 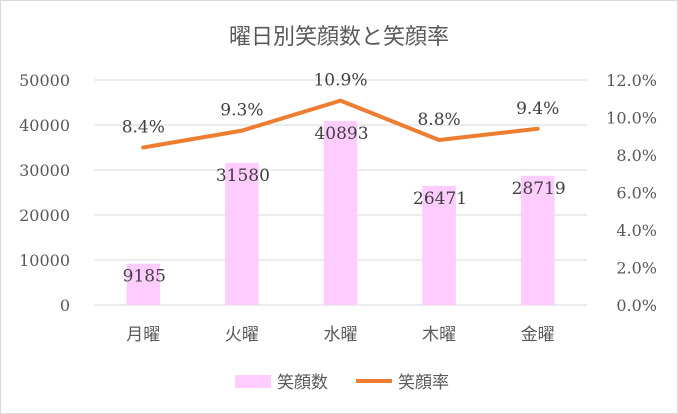 I want to click on line-path, so click(x=340, y=124).